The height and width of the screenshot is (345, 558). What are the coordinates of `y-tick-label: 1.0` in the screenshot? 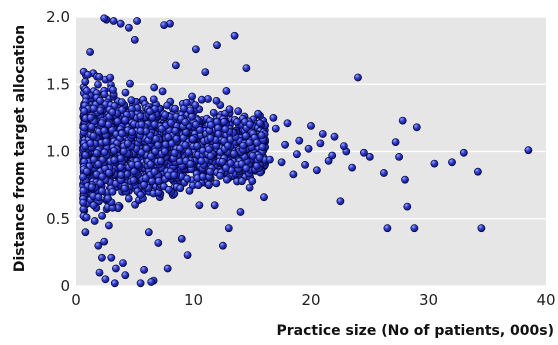 It's located at (58, 152).